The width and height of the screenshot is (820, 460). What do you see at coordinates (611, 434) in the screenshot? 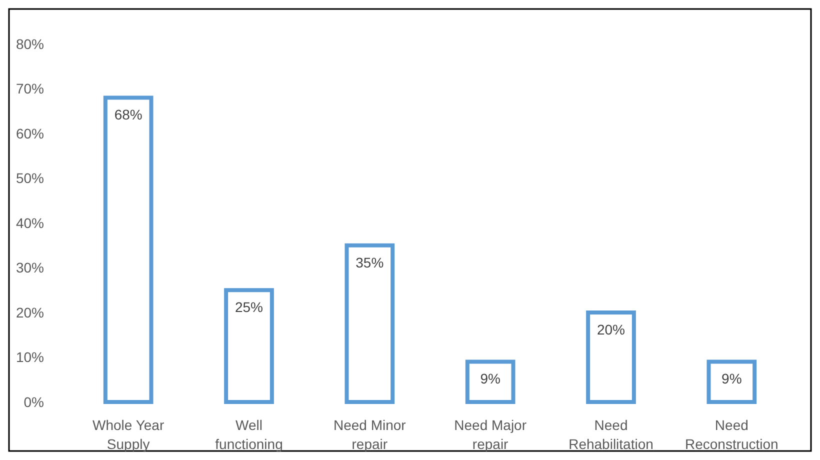
I see `x-tick-label: Need Rehabilitation` at bounding box center [611, 434].